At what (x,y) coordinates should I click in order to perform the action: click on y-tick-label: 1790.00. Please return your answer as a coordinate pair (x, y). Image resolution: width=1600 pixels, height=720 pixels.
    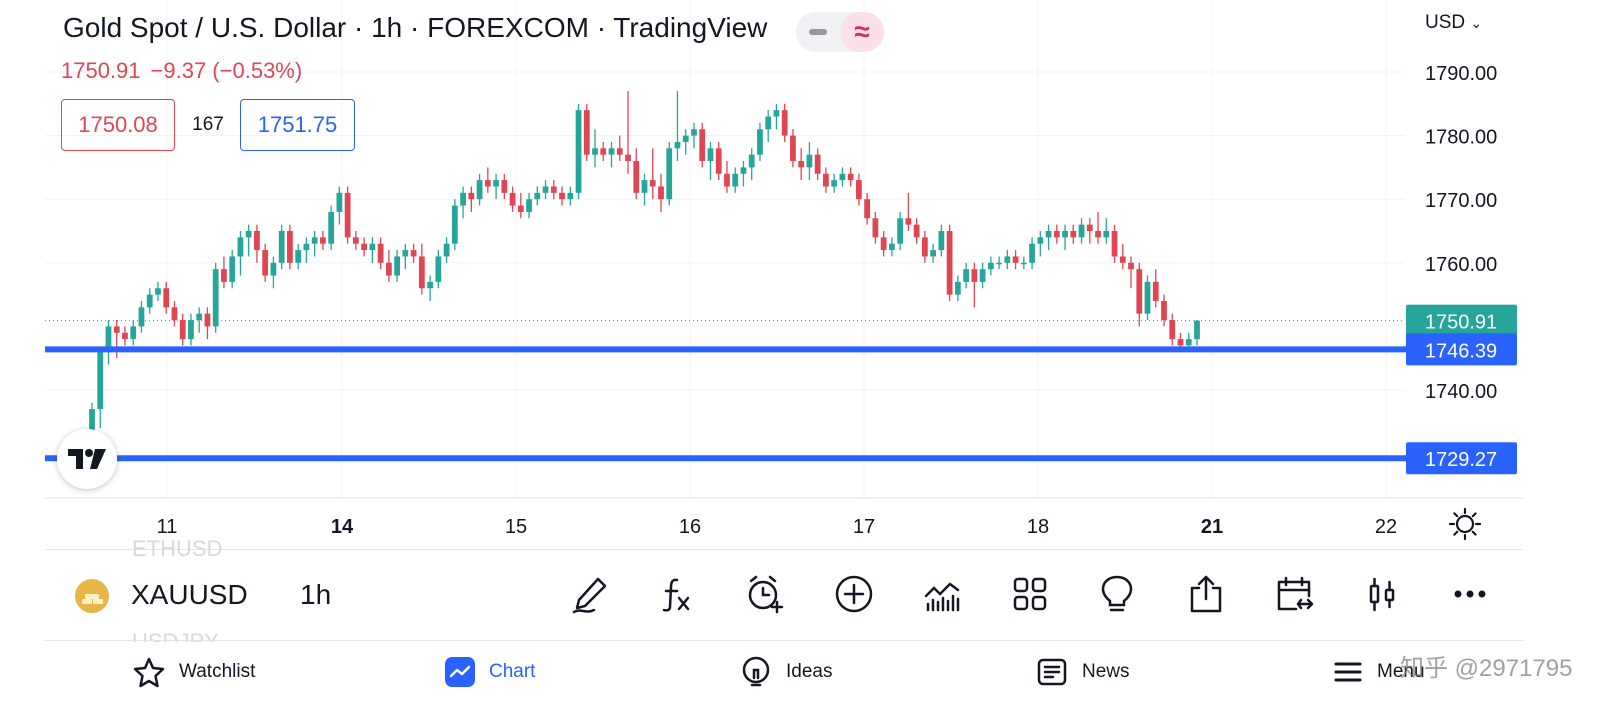
    Looking at the image, I should click on (1461, 74).